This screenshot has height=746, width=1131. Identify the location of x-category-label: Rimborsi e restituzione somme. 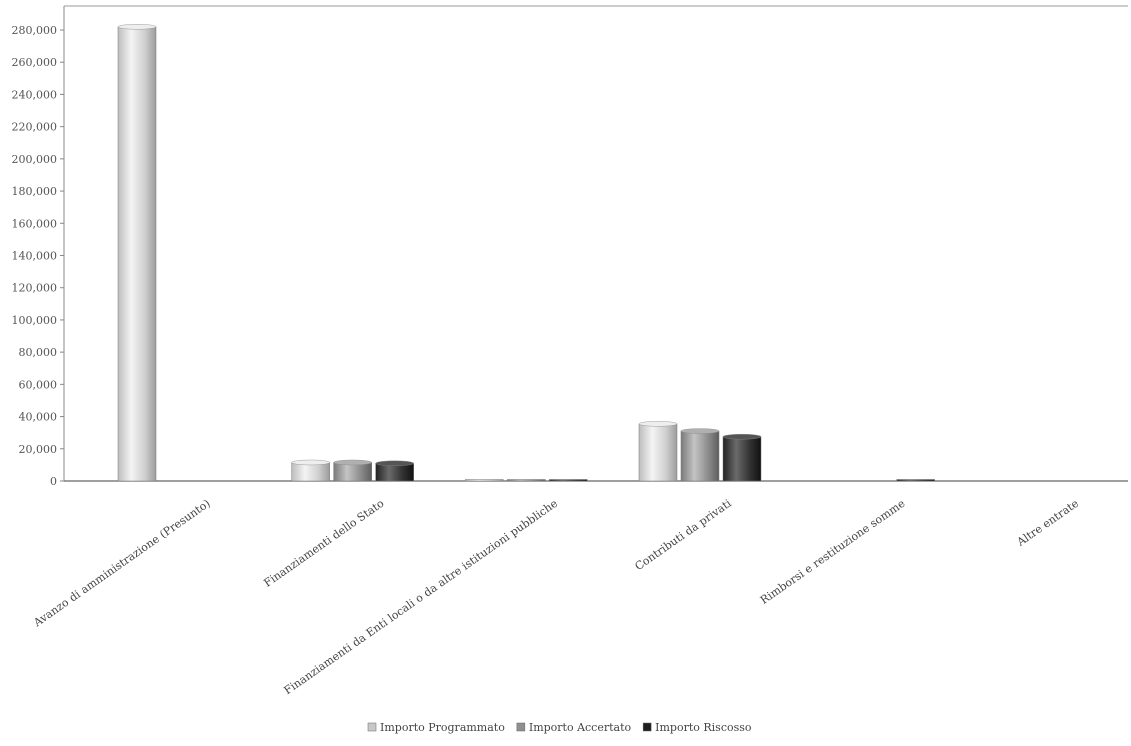
(832, 552).